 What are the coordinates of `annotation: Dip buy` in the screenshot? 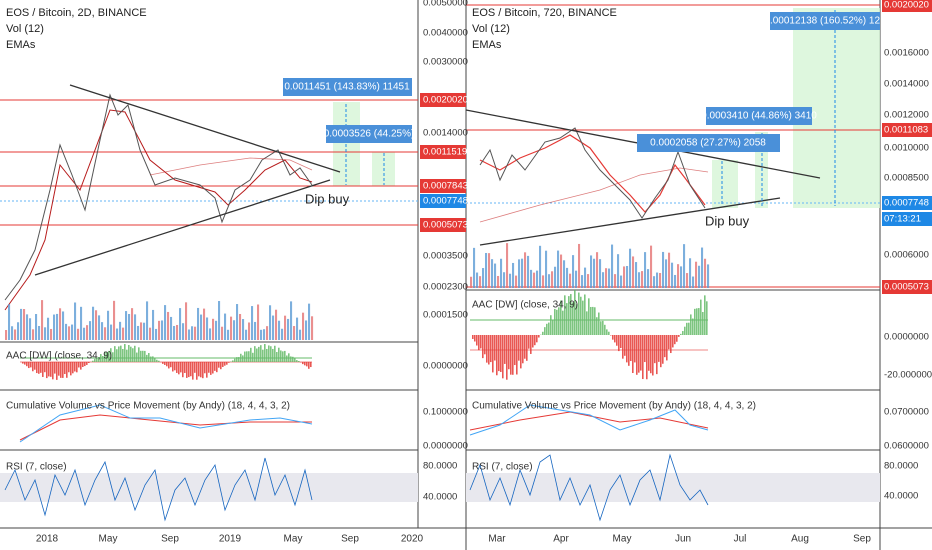 It's located at (727, 220).